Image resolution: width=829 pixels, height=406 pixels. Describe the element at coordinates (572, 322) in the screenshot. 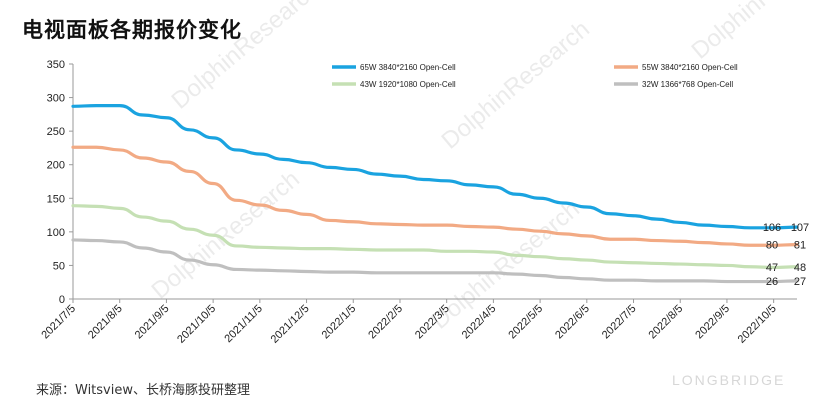

I see `x-tick-label: 2022/6/5` at that location.